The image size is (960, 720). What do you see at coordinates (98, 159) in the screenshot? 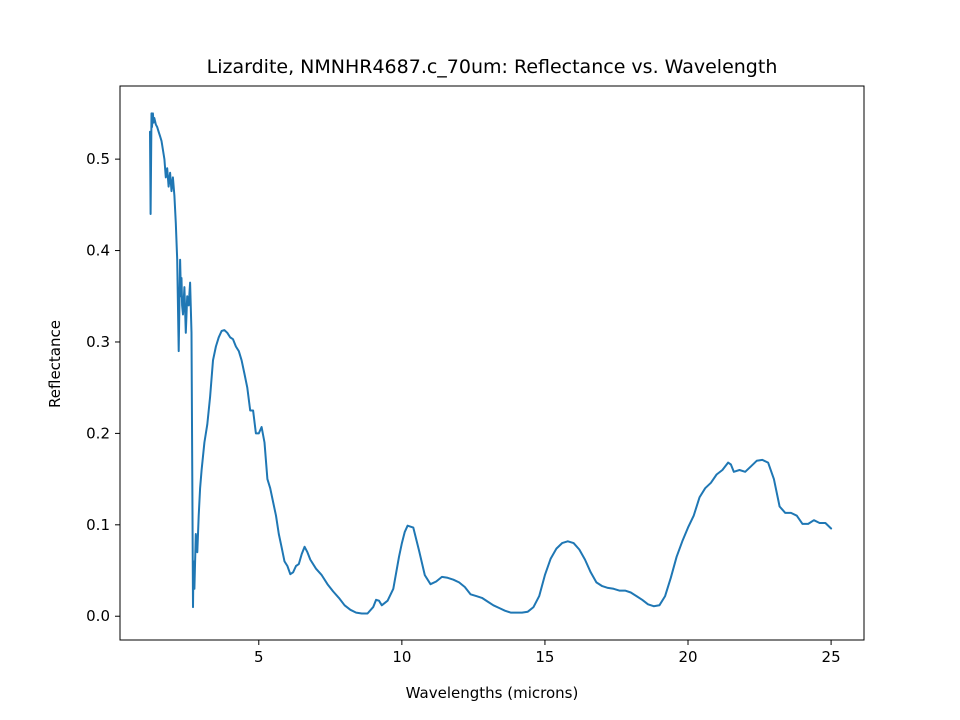
I see `y-tick-label: 0.5` at bounding box center [98, 159].